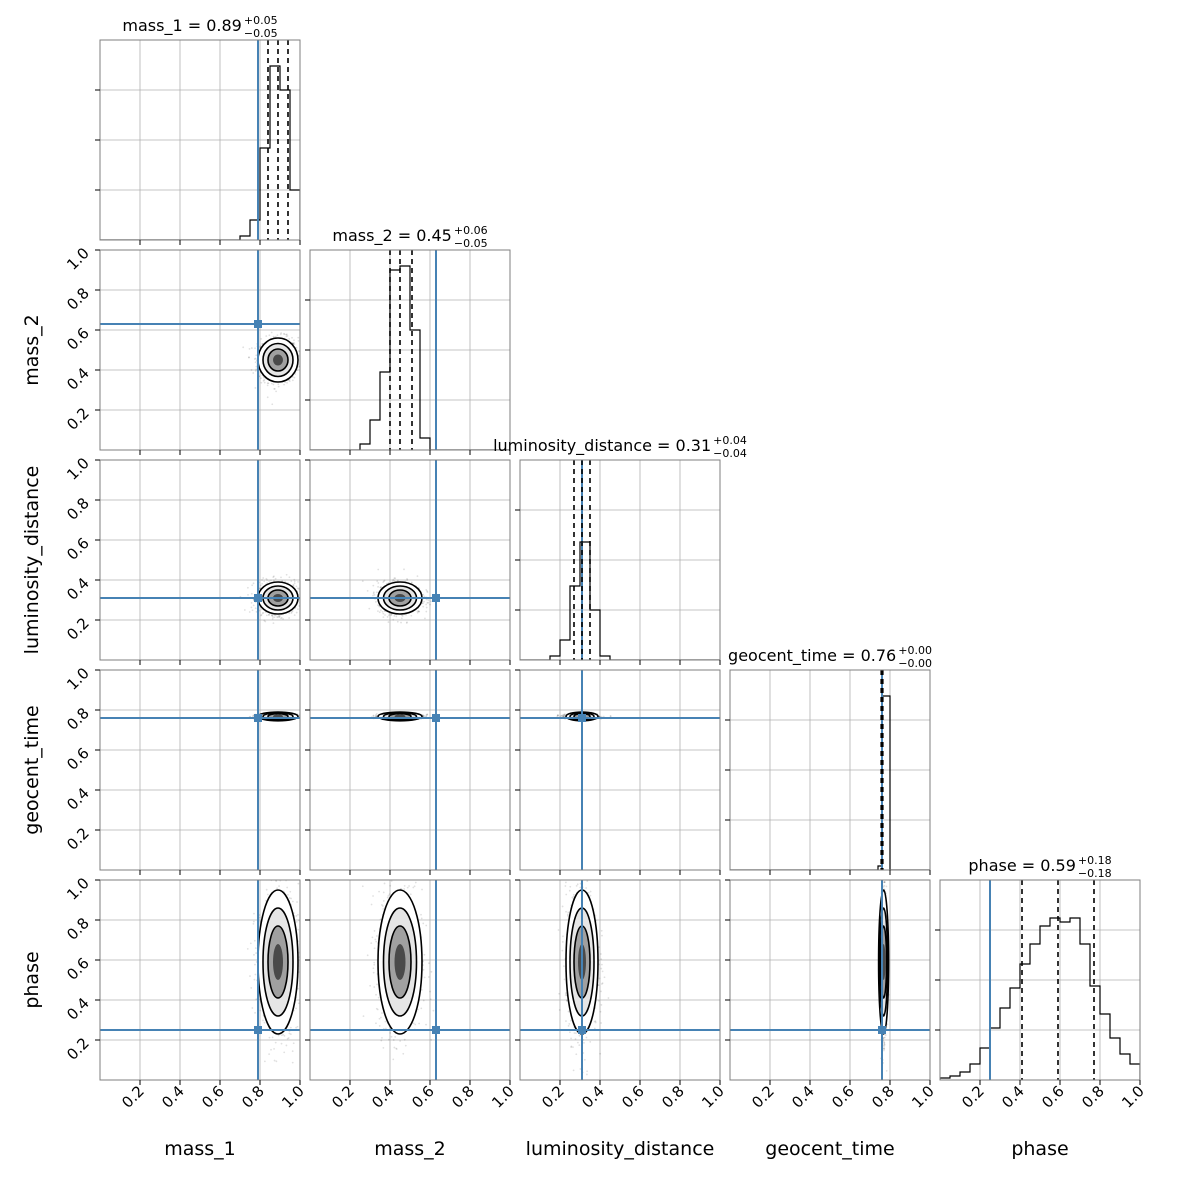 This screenshot has width=1180, height=1180. I want to click on panel-title-phase: phase = 0.59 +0.18−0.18, so click(1039, 867).